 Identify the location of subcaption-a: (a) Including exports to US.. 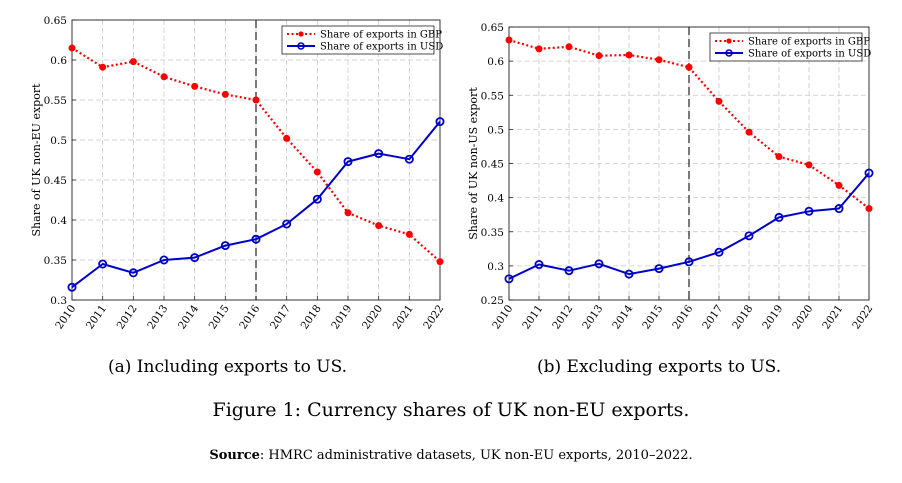
(228, 367).